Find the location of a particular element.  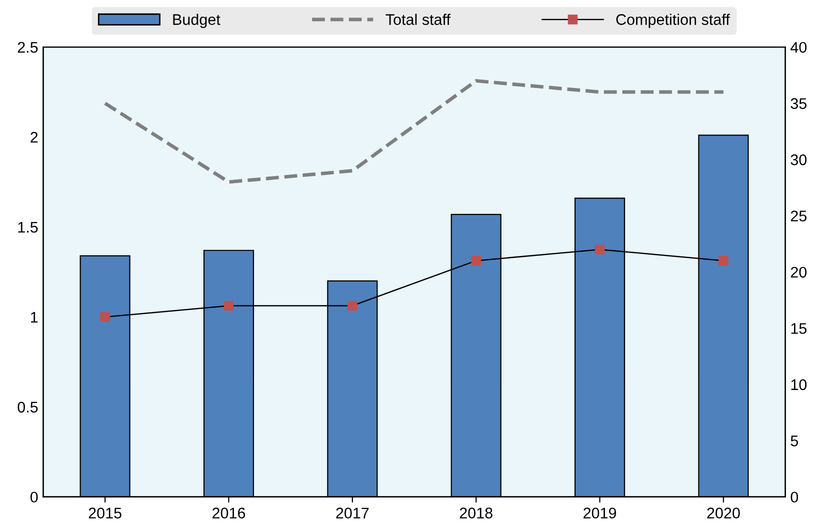

x-tick-label: 2017 is located at coordinates (352, 513).